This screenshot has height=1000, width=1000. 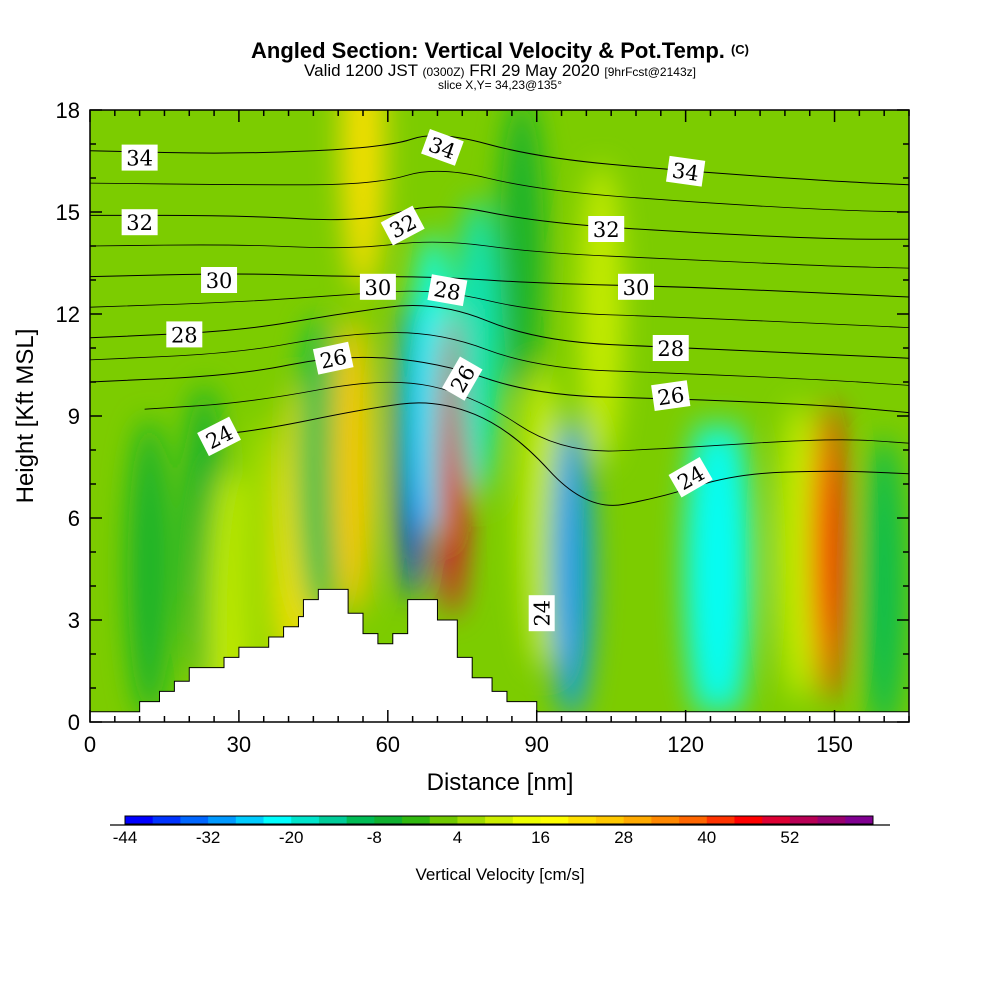 What do you see at coordinates (208, 837) in the screenshot?
I see `colorbar-tick-label: -32` at bounding box center [208, 837].